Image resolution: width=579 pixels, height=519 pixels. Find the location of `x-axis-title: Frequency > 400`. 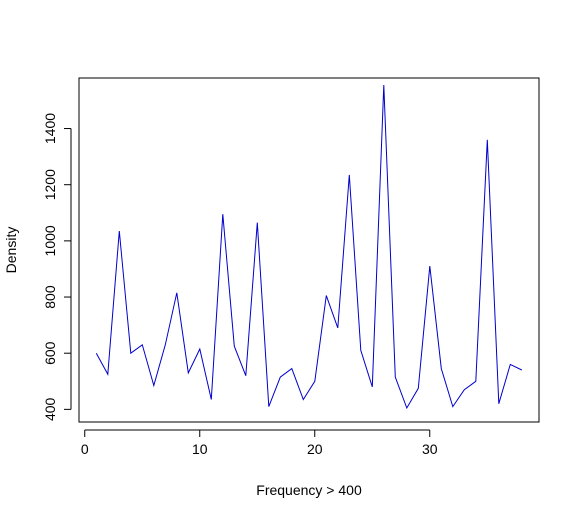

x-axis-title: Frequency > 400 is located at coordinates (309, 490).